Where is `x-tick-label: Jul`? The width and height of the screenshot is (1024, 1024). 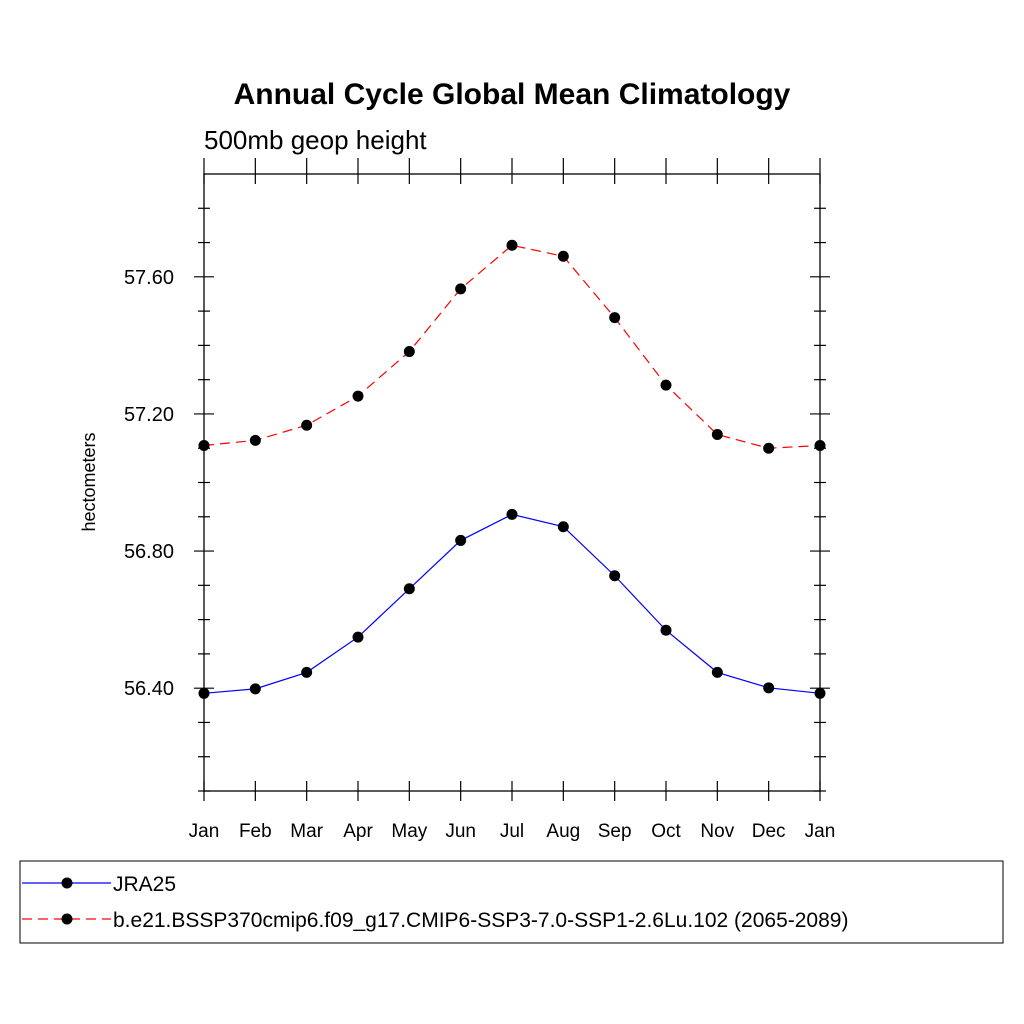
x-tick-label: Jul is located at coordinates (512, 831).